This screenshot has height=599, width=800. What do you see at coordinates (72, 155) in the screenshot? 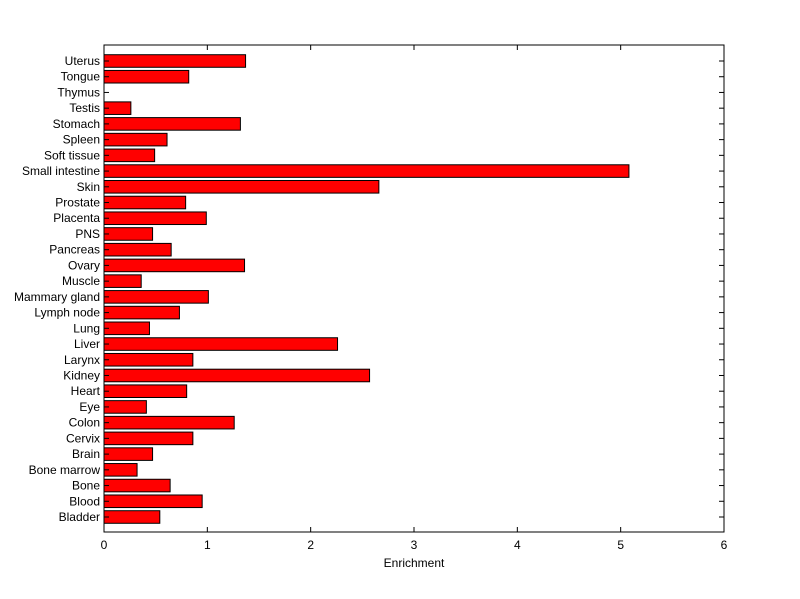
I see `y-tick-label: Soft tissue` at bounding box center [72, 155].